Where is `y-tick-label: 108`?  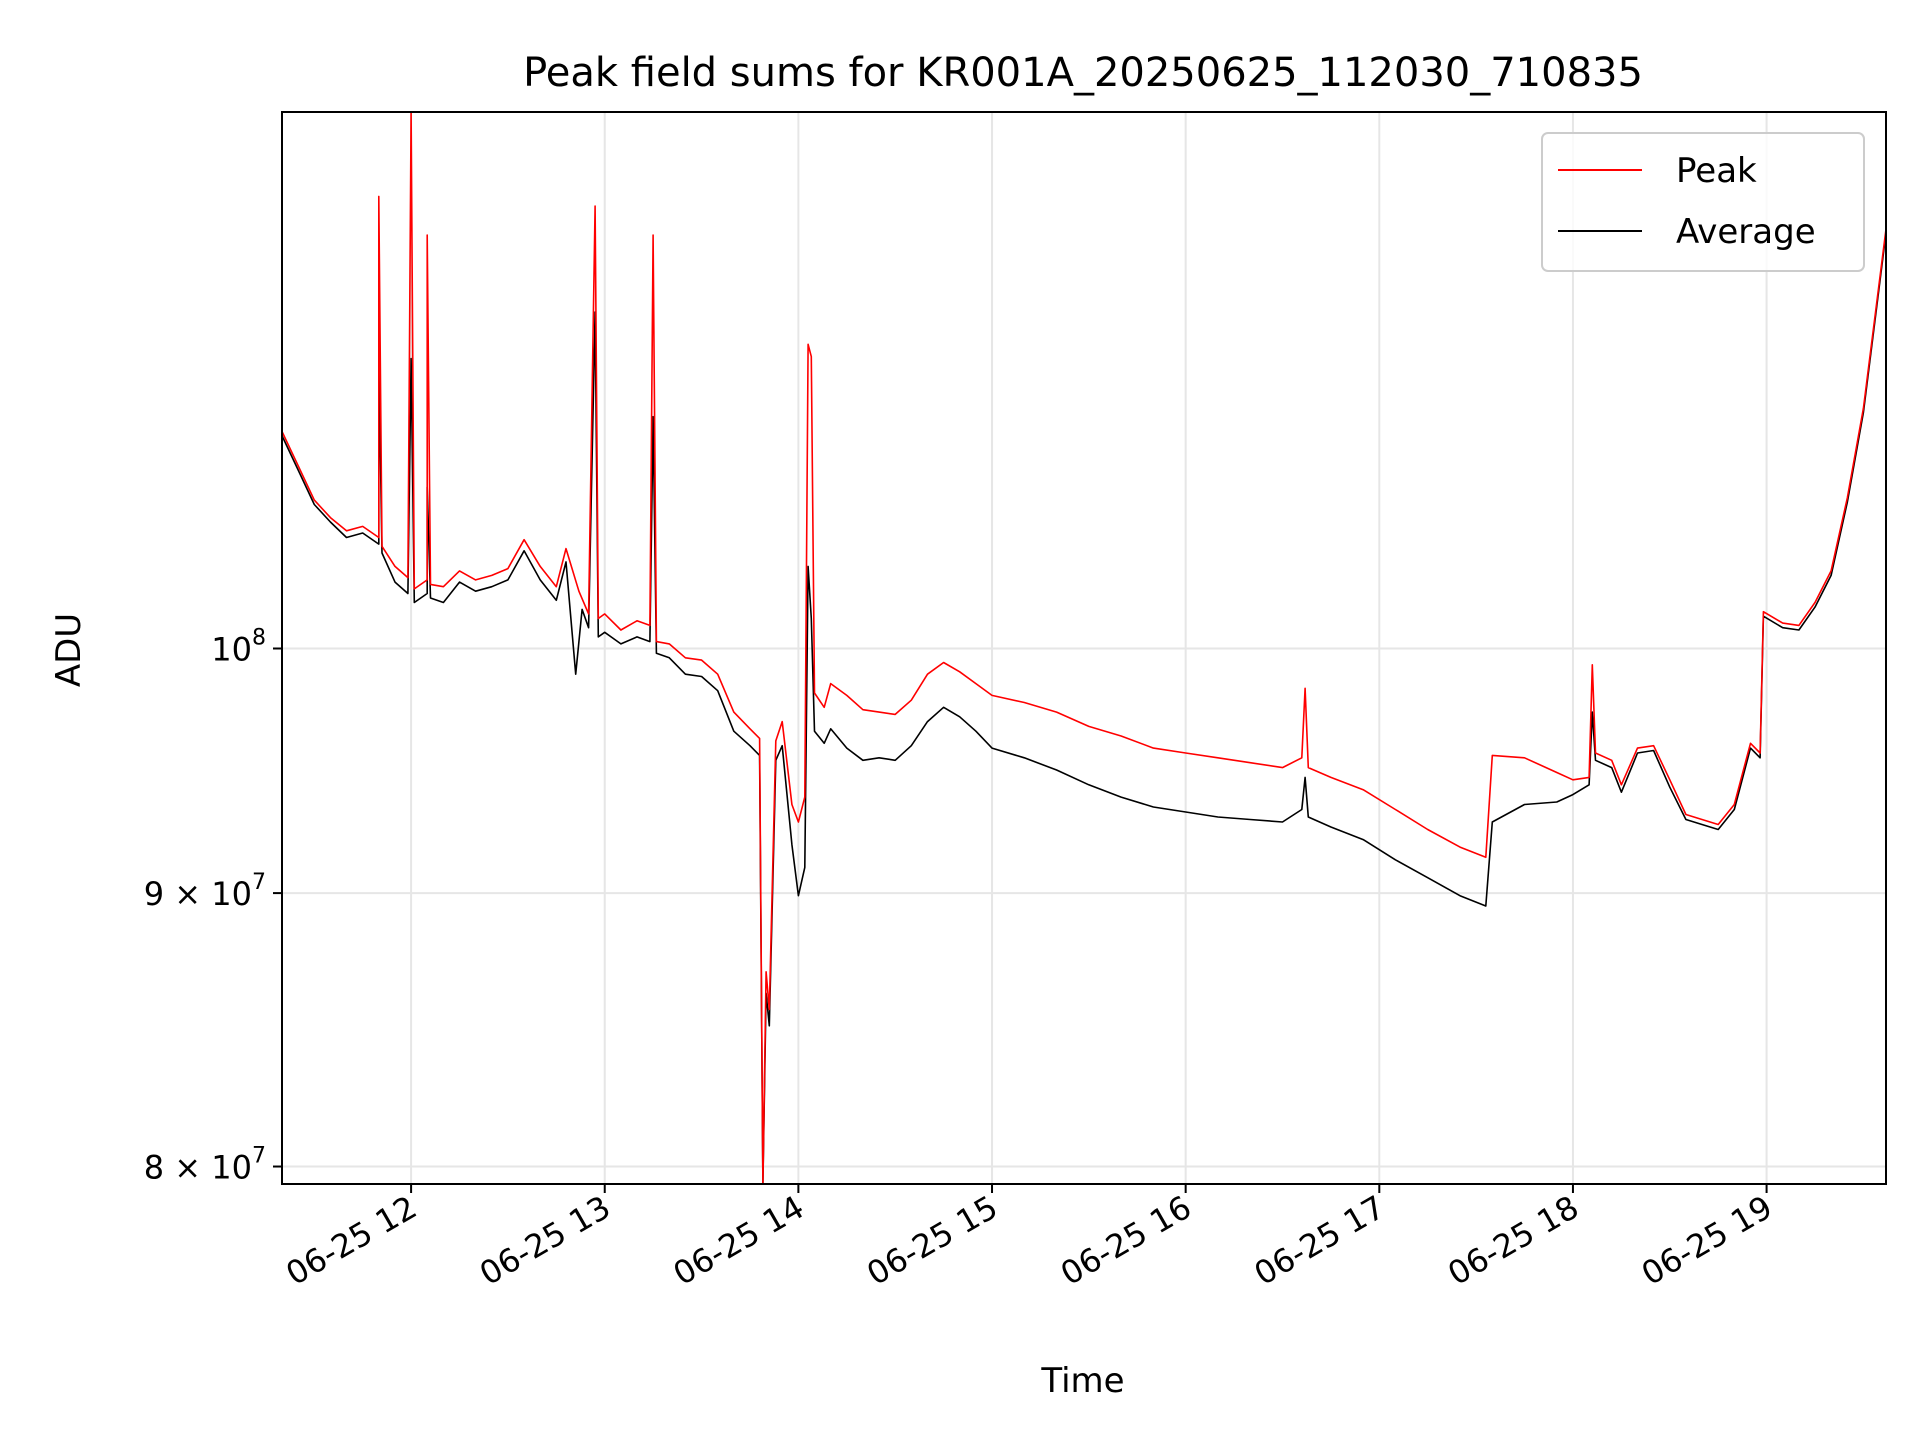
y-tick-label: 108 is located at coordinates (238, 647).